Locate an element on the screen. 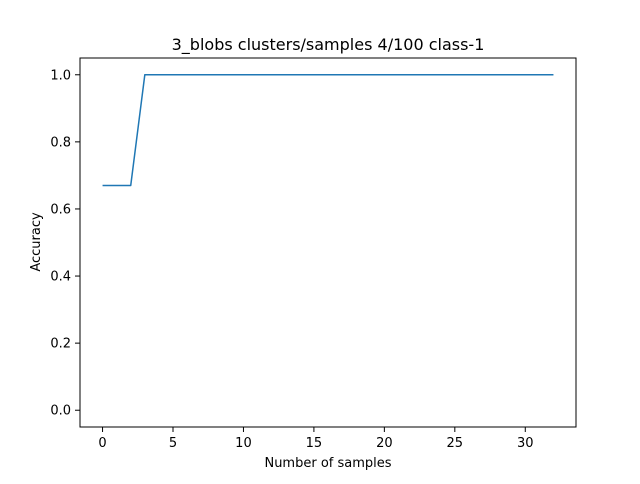  y-tick-label: 0.6 is located at coordinates (60, 209).